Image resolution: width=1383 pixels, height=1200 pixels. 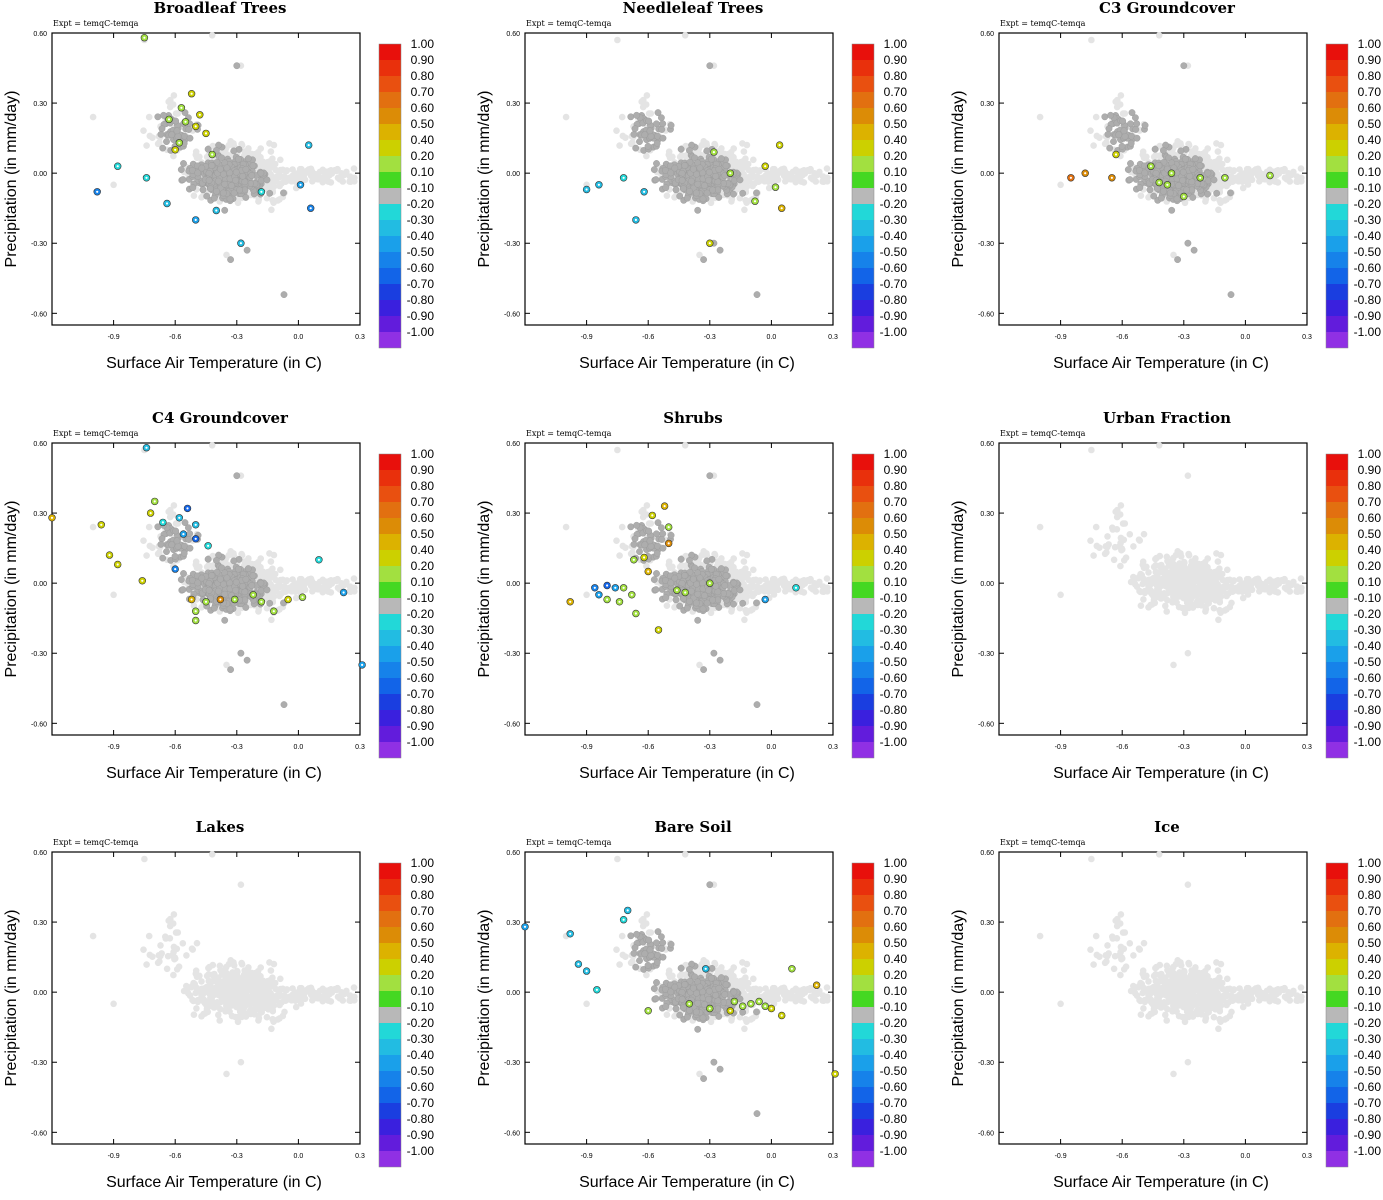 What do you see at coordinates (421, 268) in the screenshot?
I see `colorbar-label: -0.60` at bounding box center [421, 268].